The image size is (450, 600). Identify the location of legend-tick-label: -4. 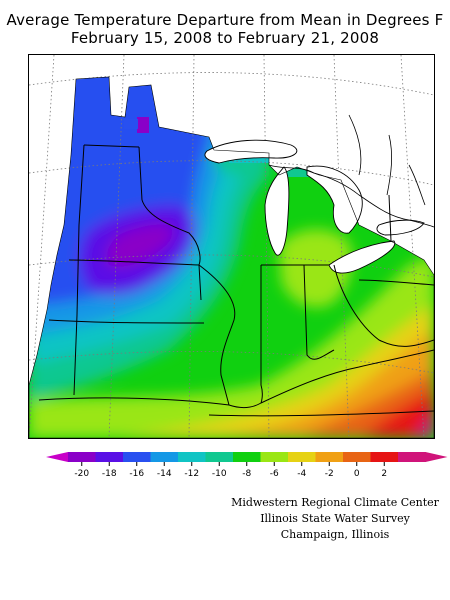
(301, 474).